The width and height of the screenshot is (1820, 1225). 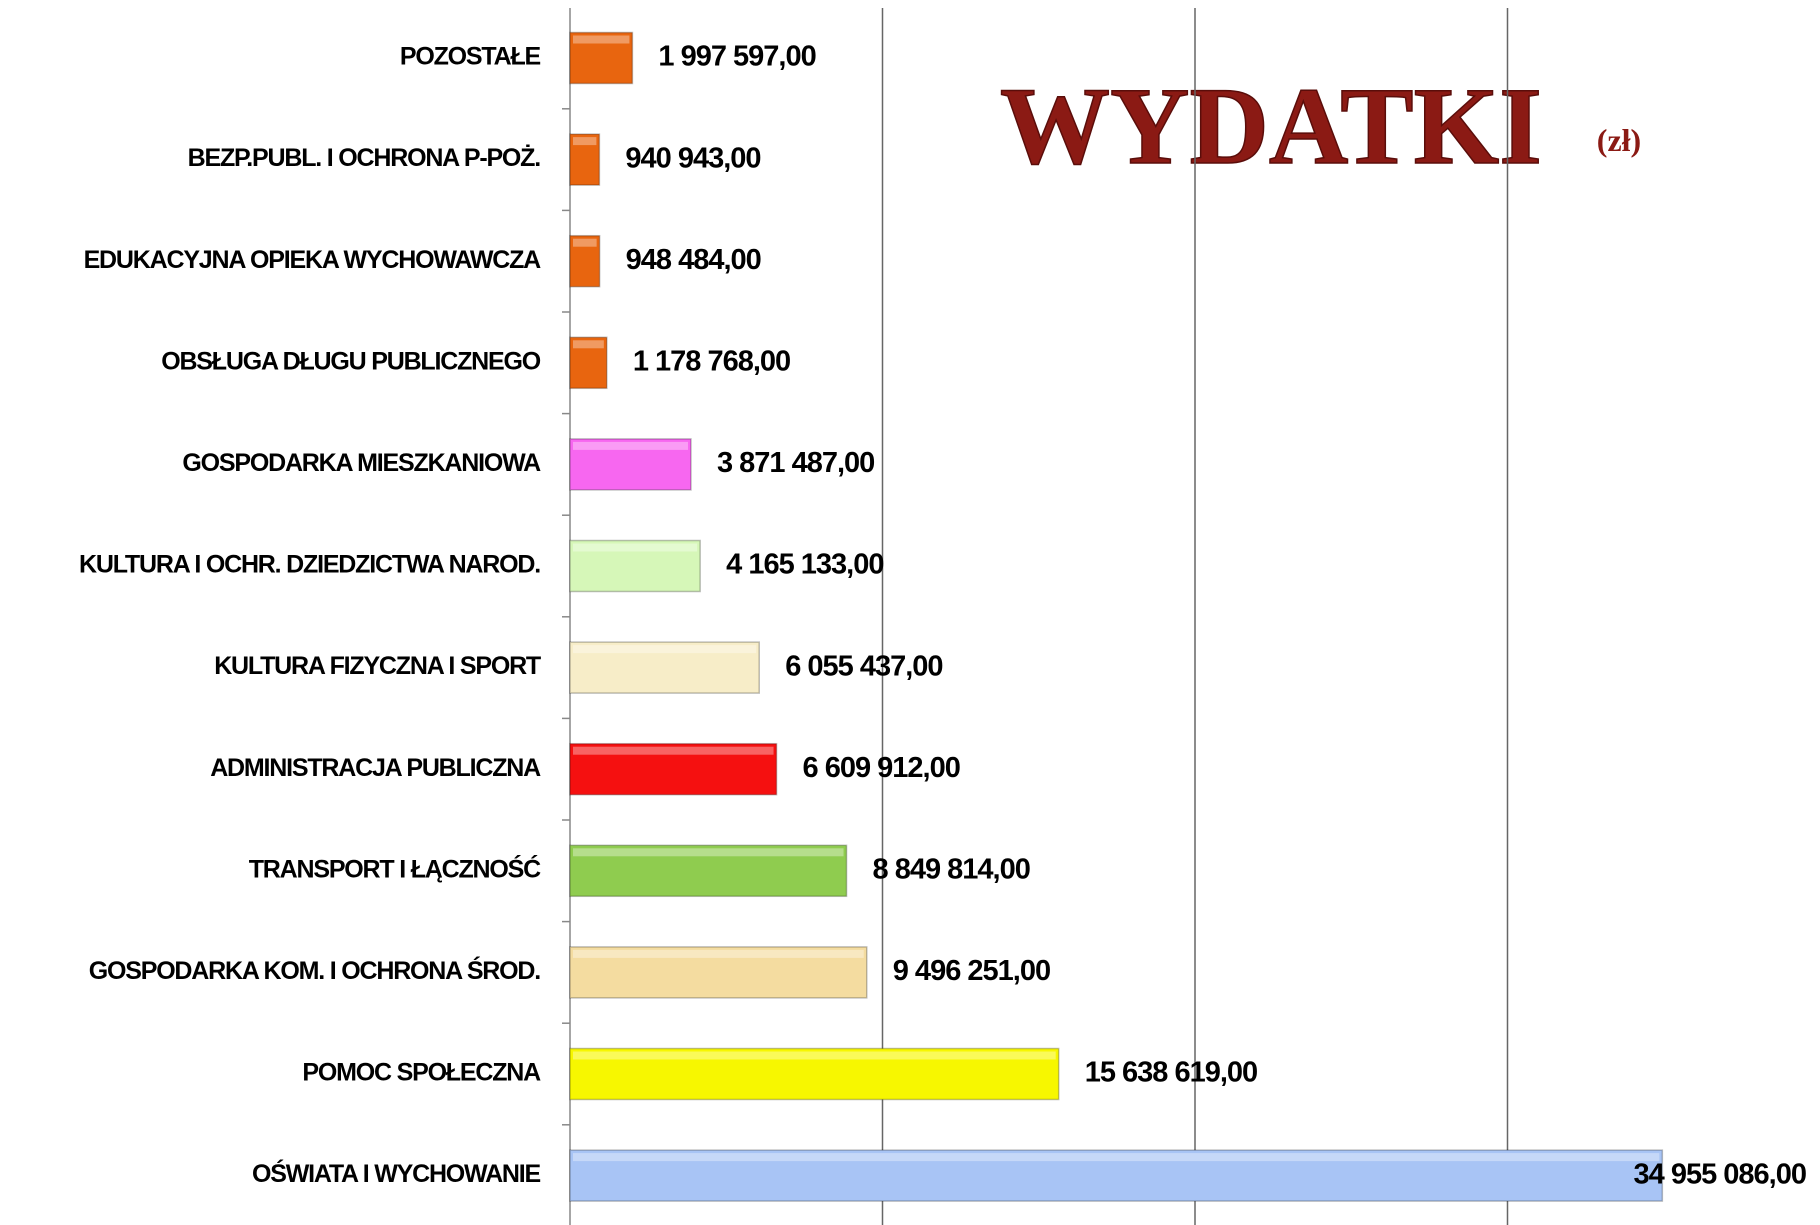 I want to click on value-label: 1 178 768,00, so click(x=711, y=361).